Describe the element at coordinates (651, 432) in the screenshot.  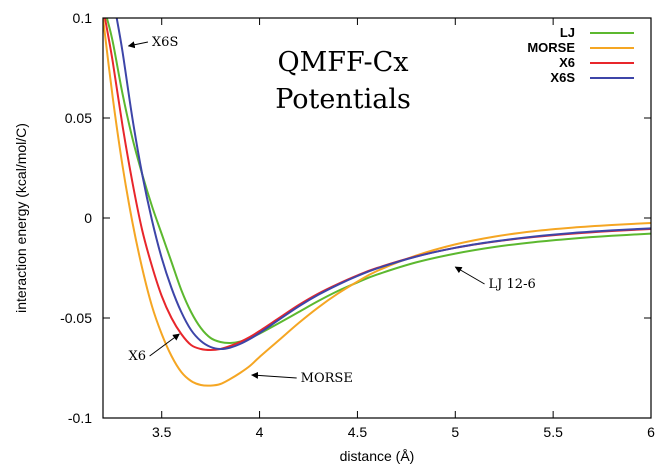
I see `x-tick-label: 6` at that location.